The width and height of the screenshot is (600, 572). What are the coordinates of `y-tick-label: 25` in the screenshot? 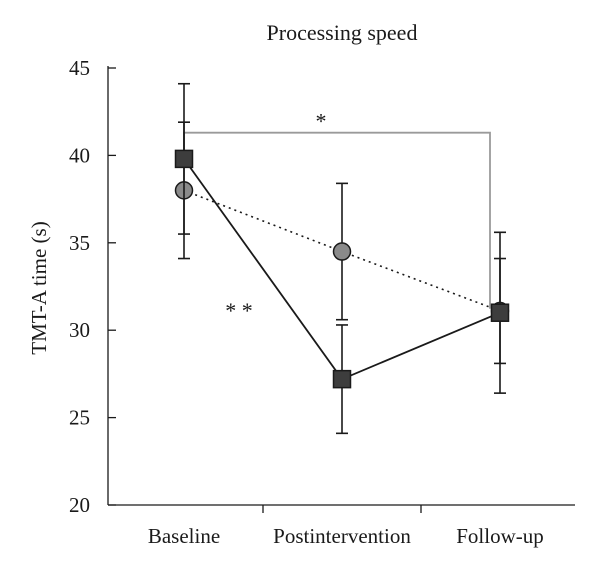 It's located at (79, 418).